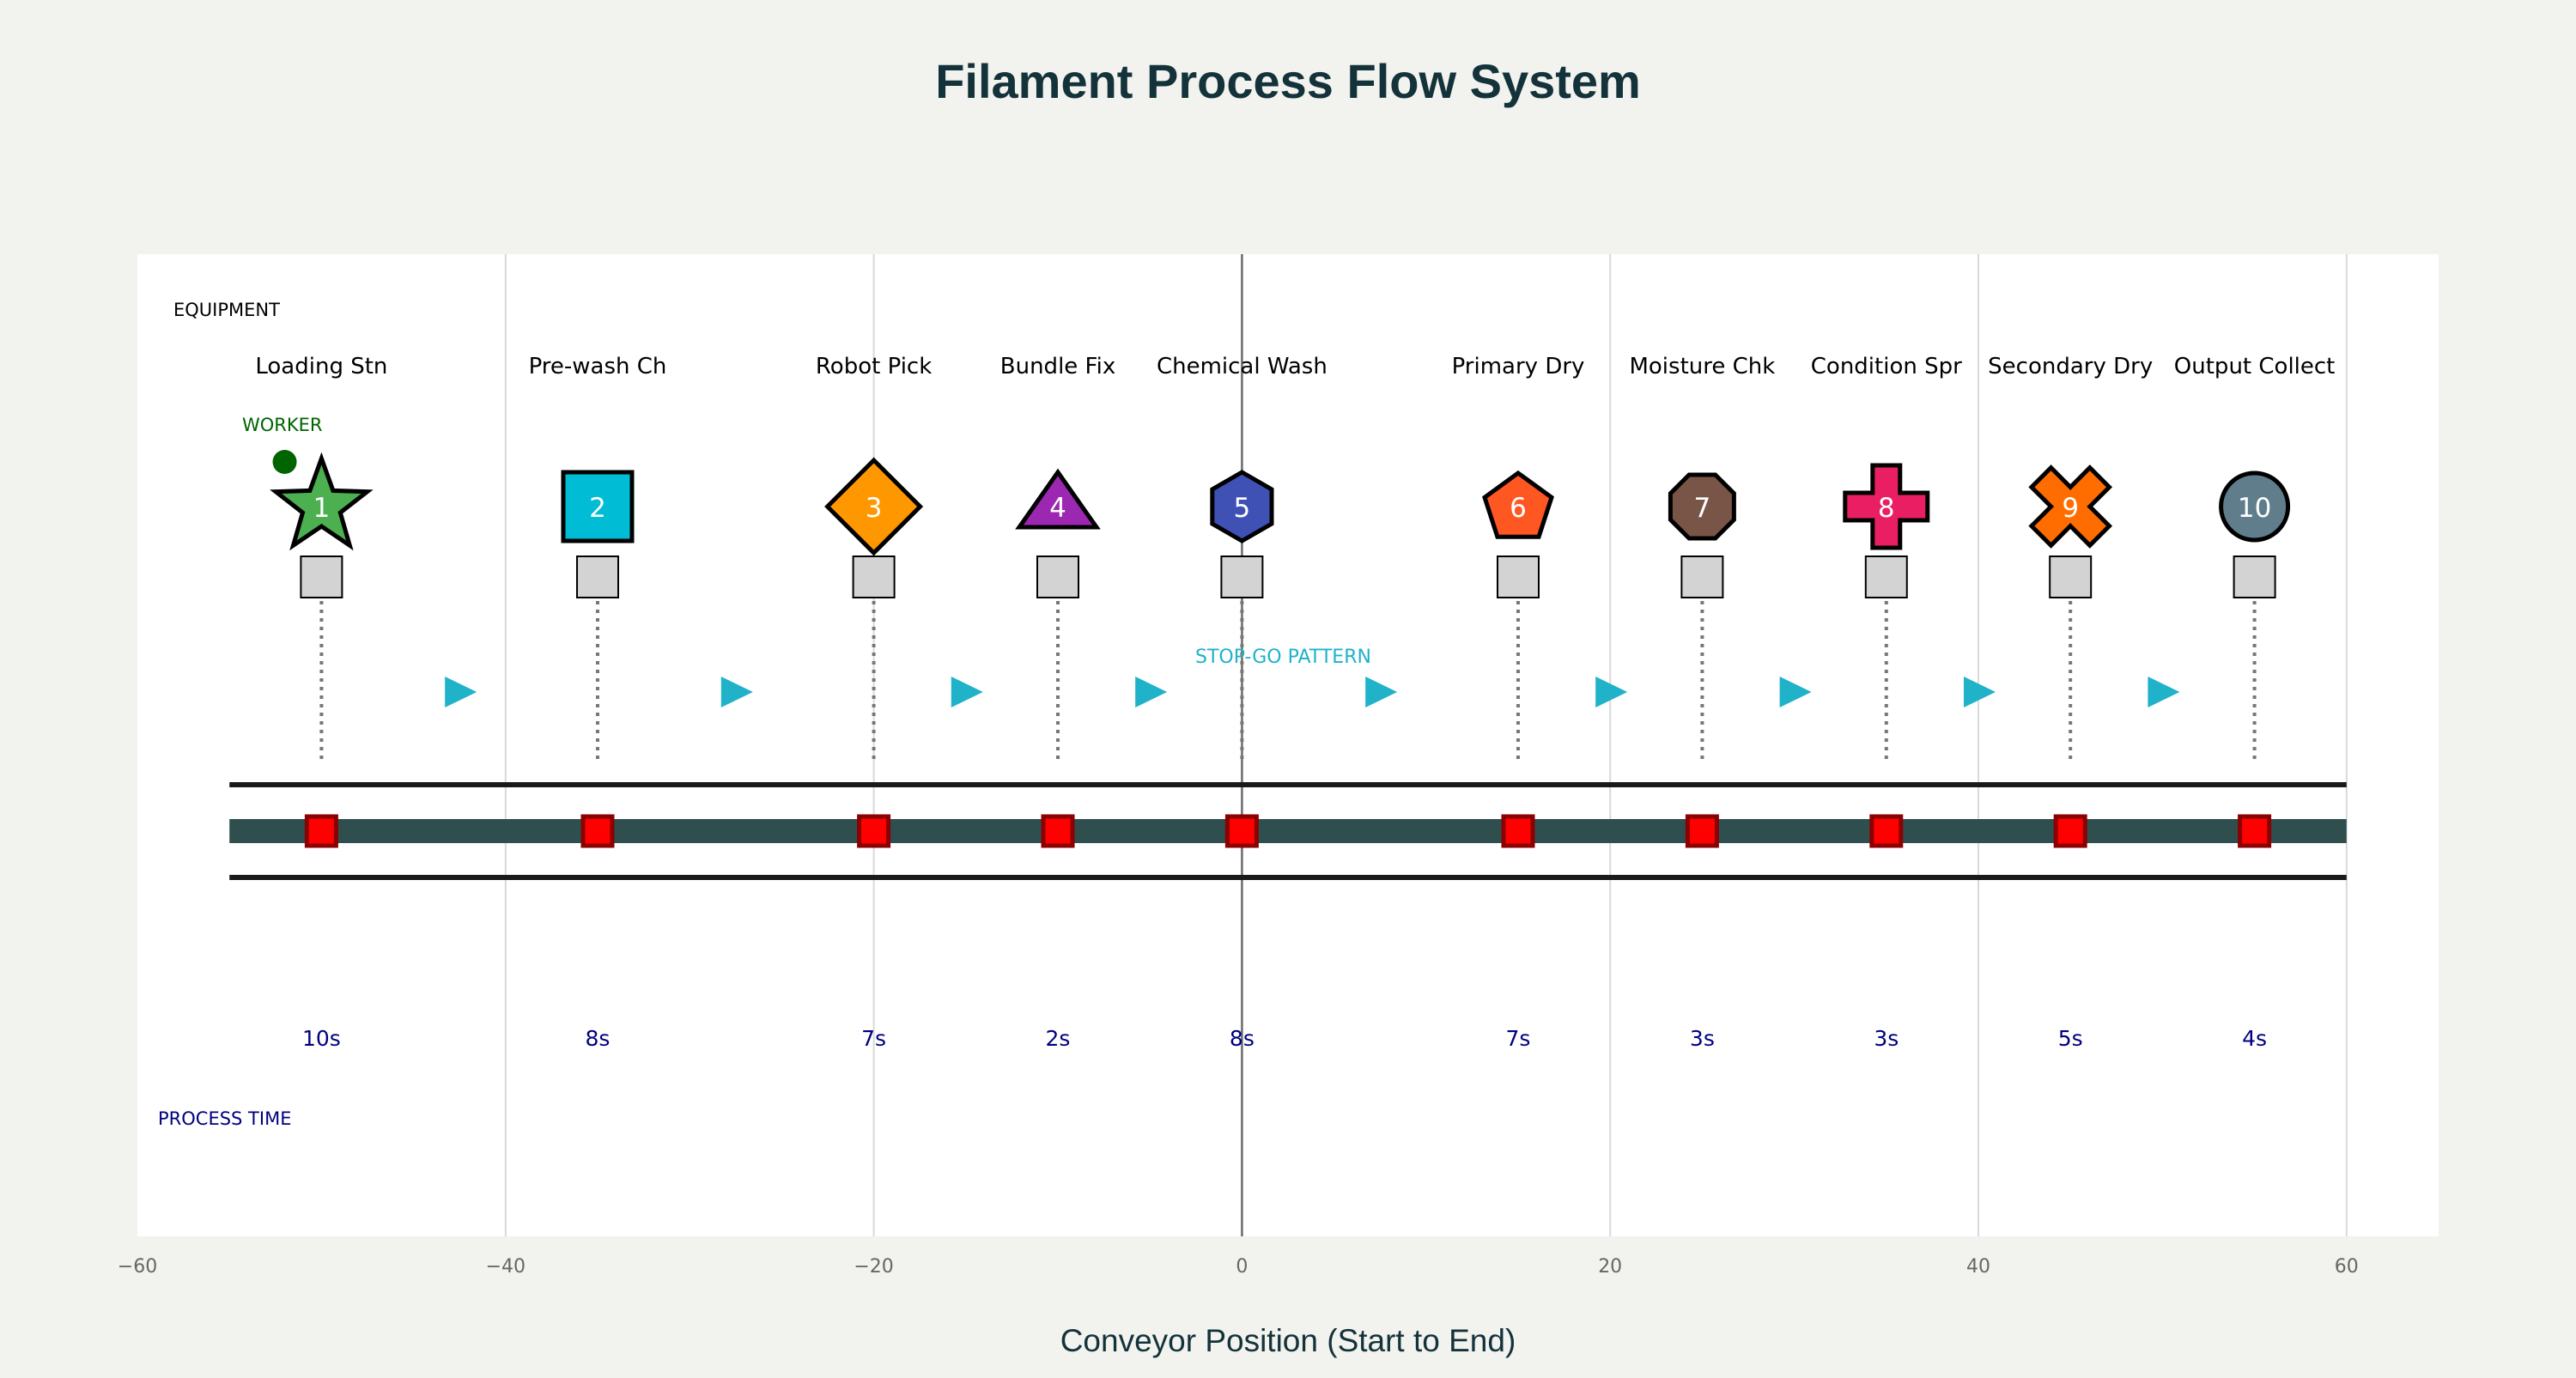 The height and width of the screenshot is (1378, 2576). I want to click on x-axis-ticks: −60 −40 −20 0 20 40 60, so click(1239, 1267).